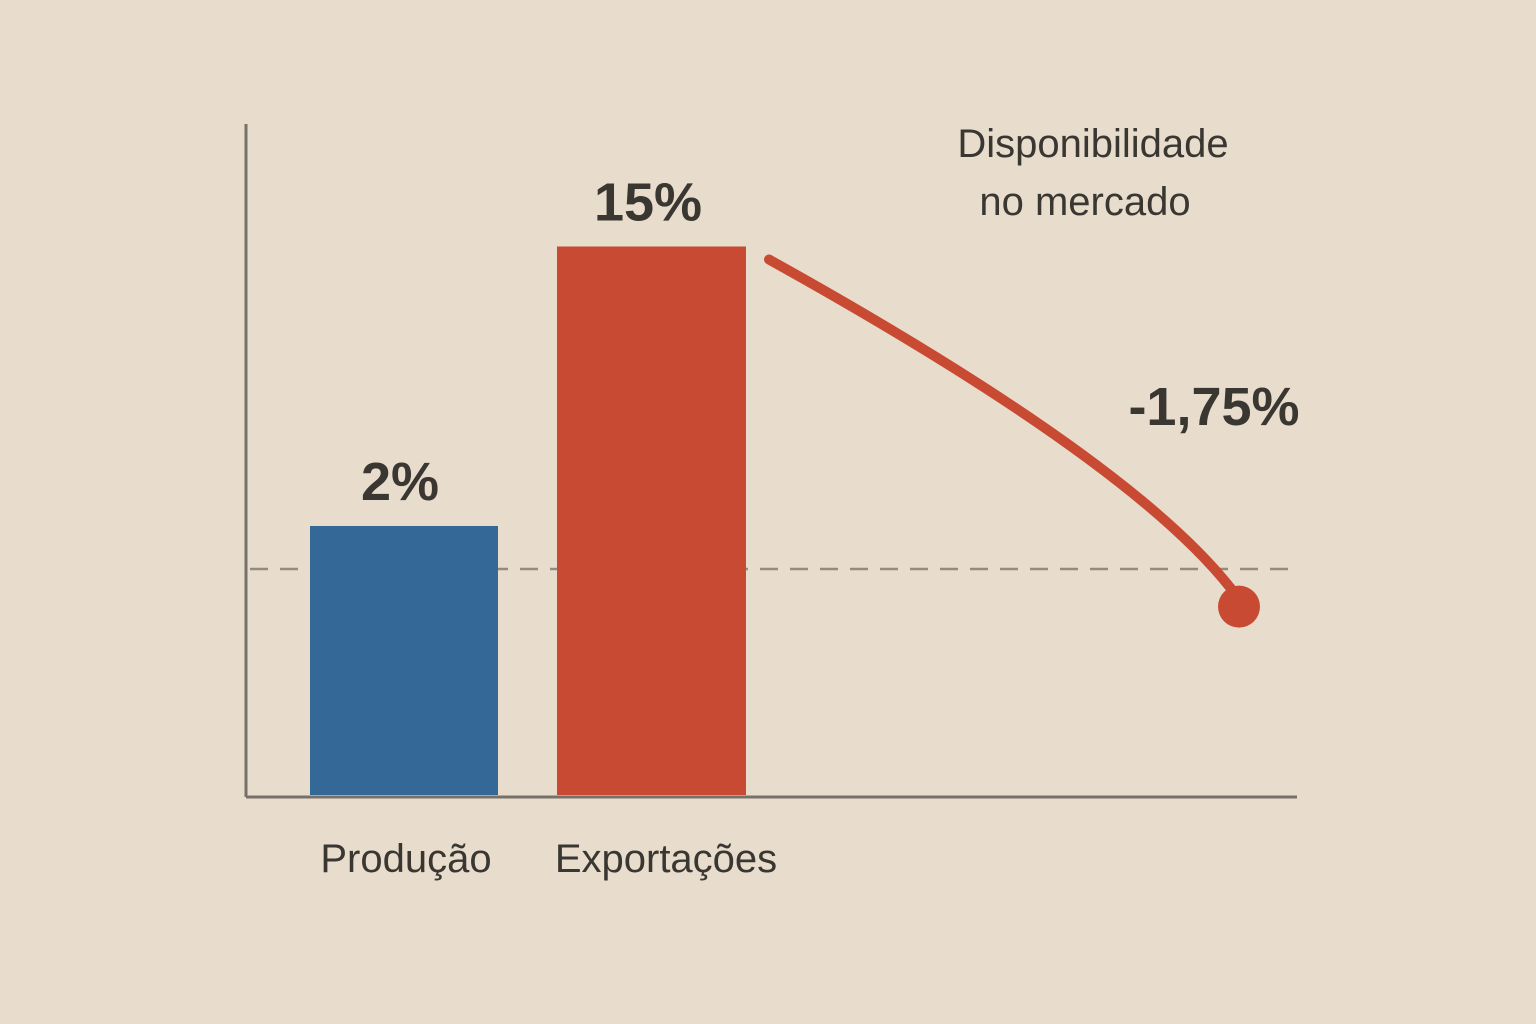 Image resolution: width=1536 pixels, height=1024 pixels. What do you see at coordinates (1213, 407) in the screenshot?
I see `trend-value-label: -1,75%` at bounding box center [1213, 407].